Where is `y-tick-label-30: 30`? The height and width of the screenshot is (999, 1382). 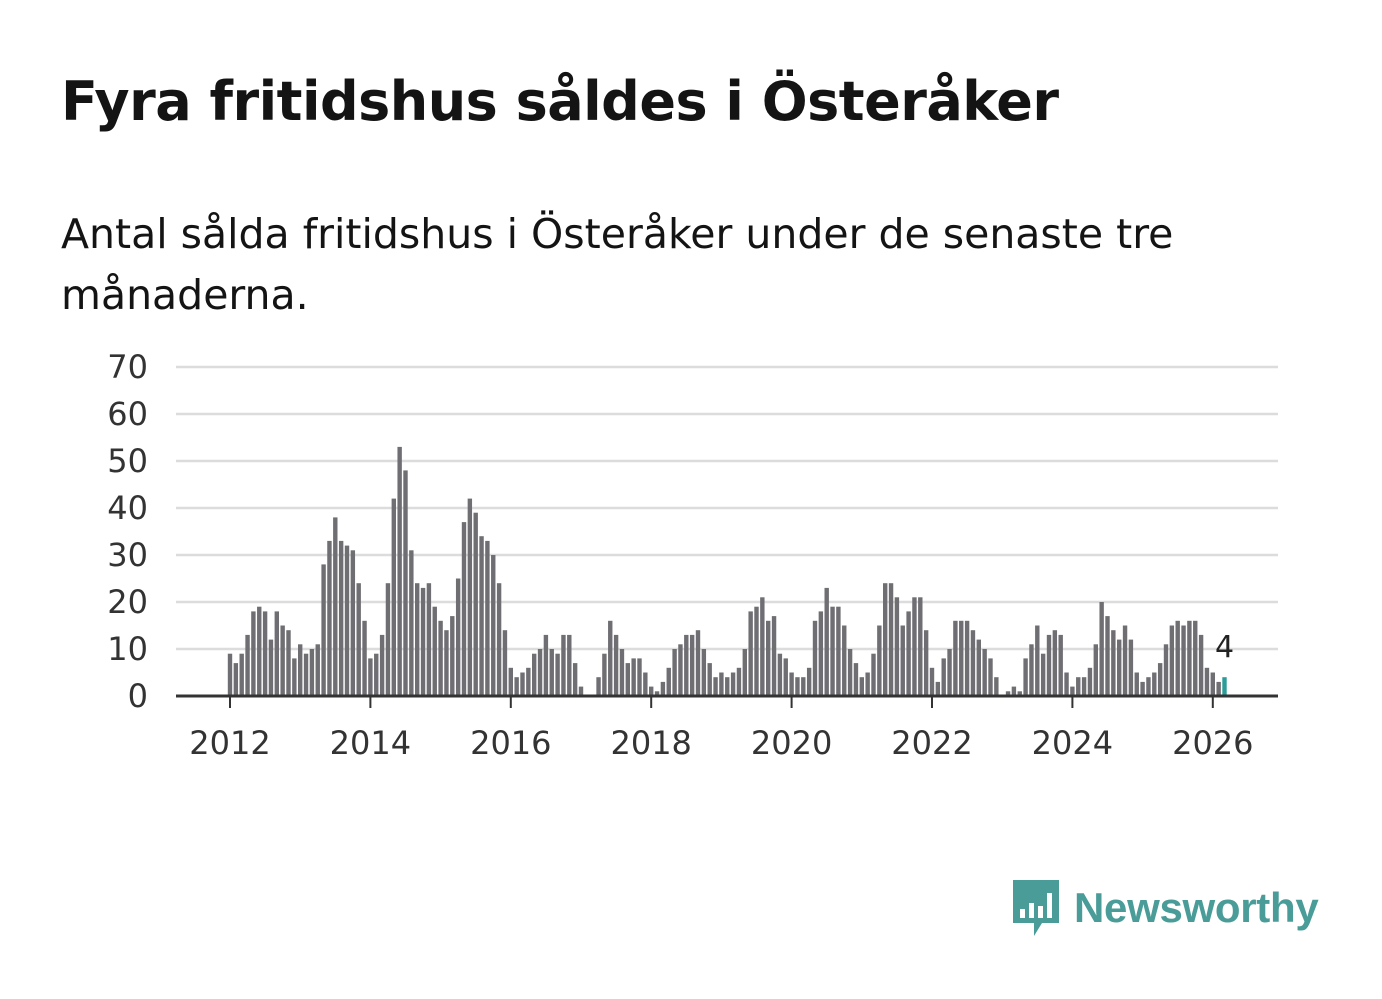
y-tick-label-30: 30 is located at coordinates (127, 555).